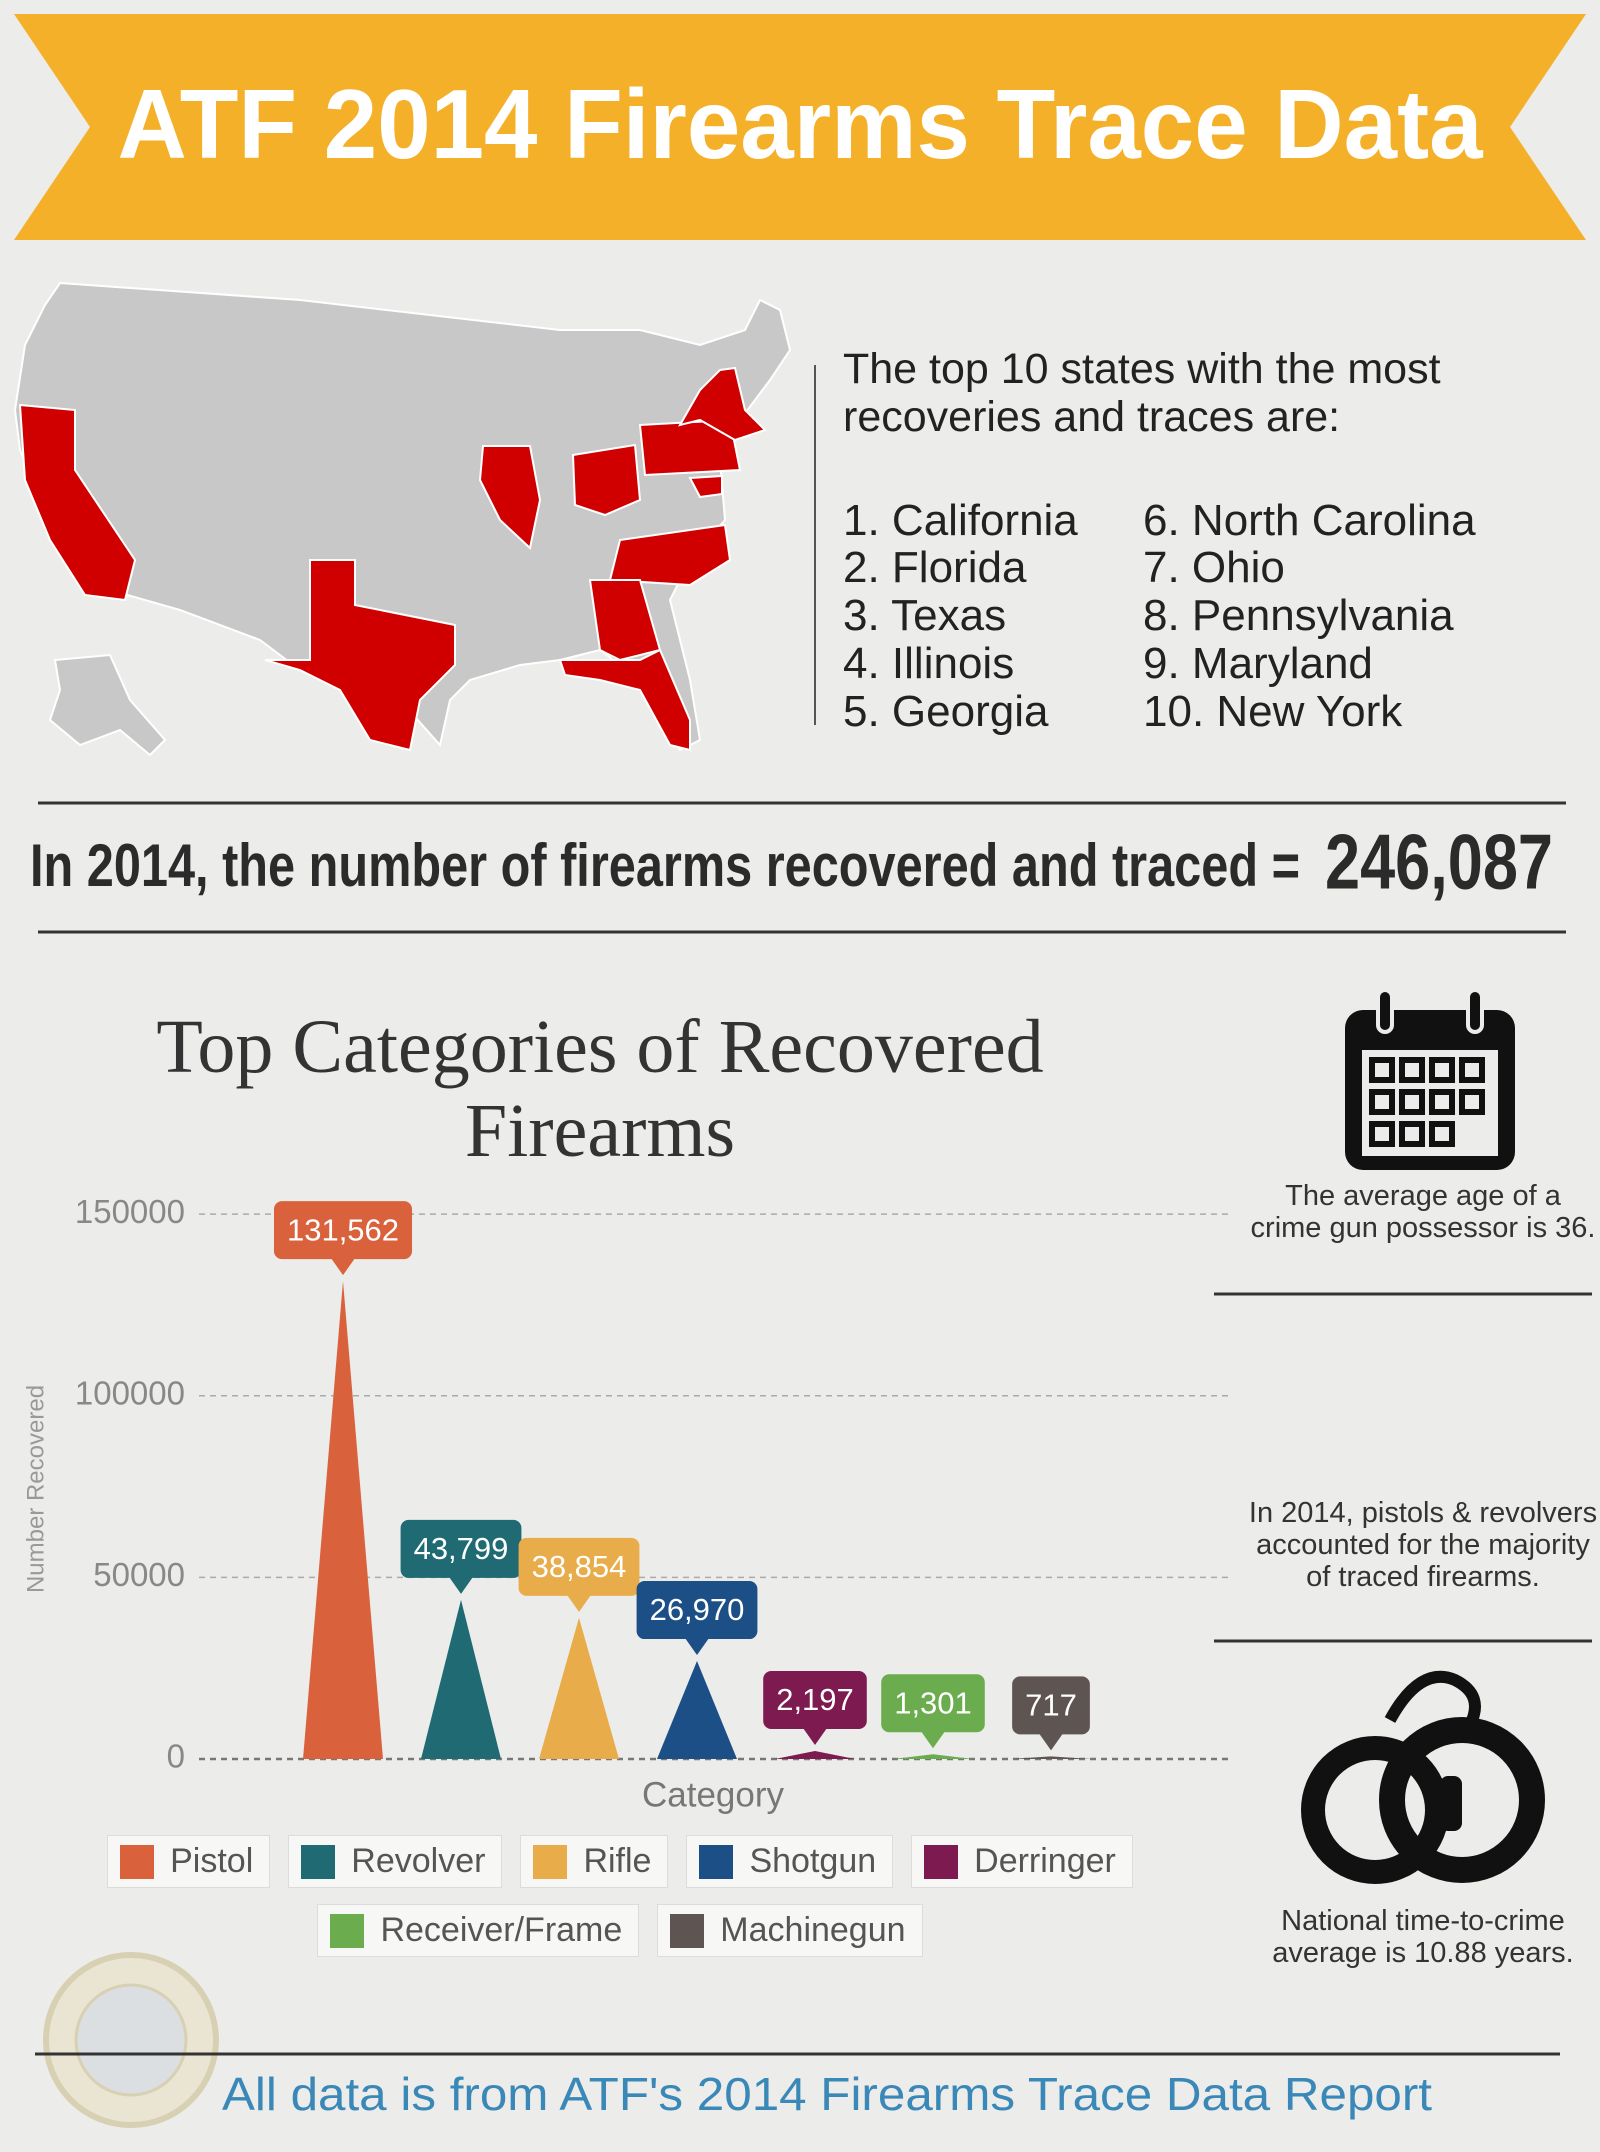 The image size is (1600, 2152). I want to click on state-item: 7. Ohio, so click(1214, 567).